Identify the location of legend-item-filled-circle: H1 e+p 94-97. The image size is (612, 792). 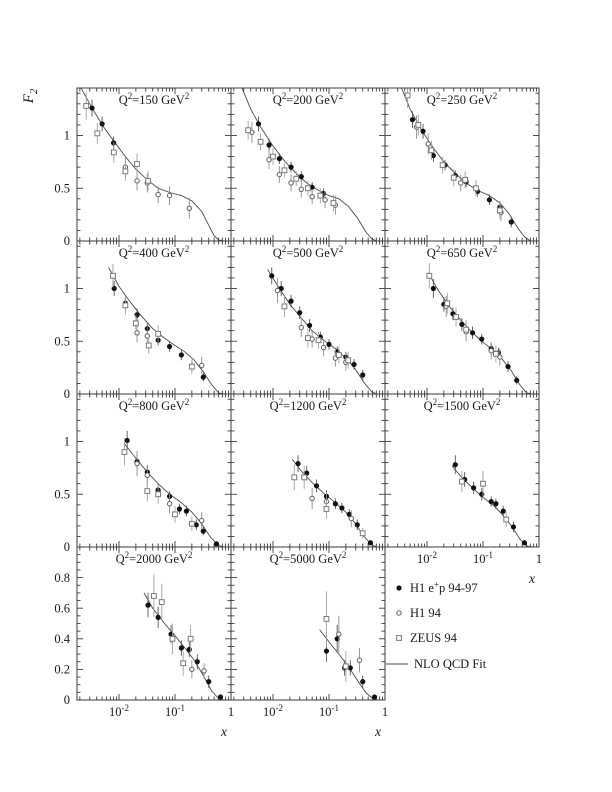
(437, 587).